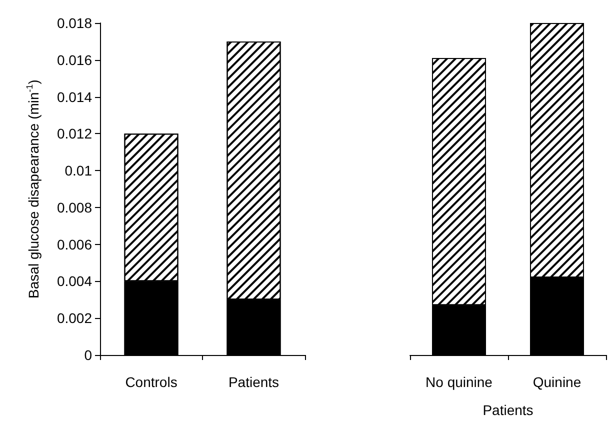  I want to click on y-tick-label: 0.006, so click(74, 244).